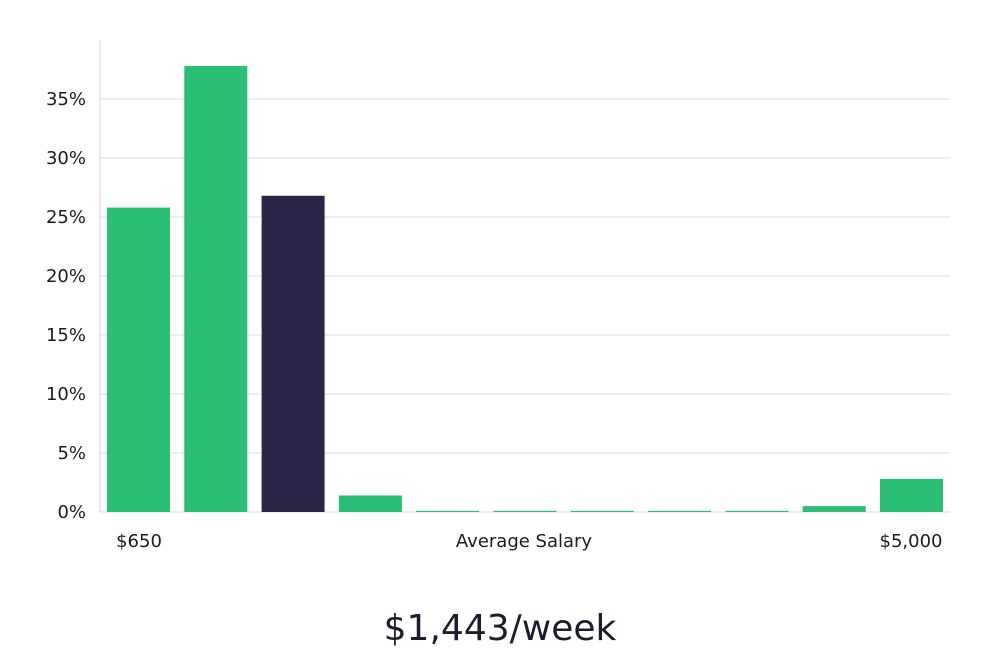 The image size is (1000, 660). I want to click on y-tick-label-0: 0%, so click(71, 512).